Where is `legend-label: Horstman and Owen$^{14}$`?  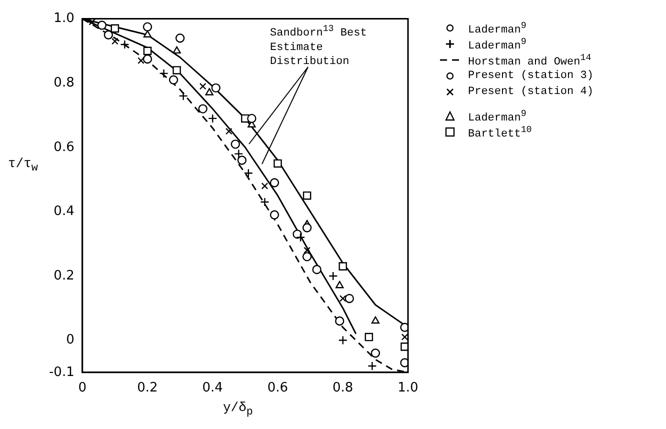 legend-label: Horstman and Owen$^{14}$ is located at coordinates (530, 60).